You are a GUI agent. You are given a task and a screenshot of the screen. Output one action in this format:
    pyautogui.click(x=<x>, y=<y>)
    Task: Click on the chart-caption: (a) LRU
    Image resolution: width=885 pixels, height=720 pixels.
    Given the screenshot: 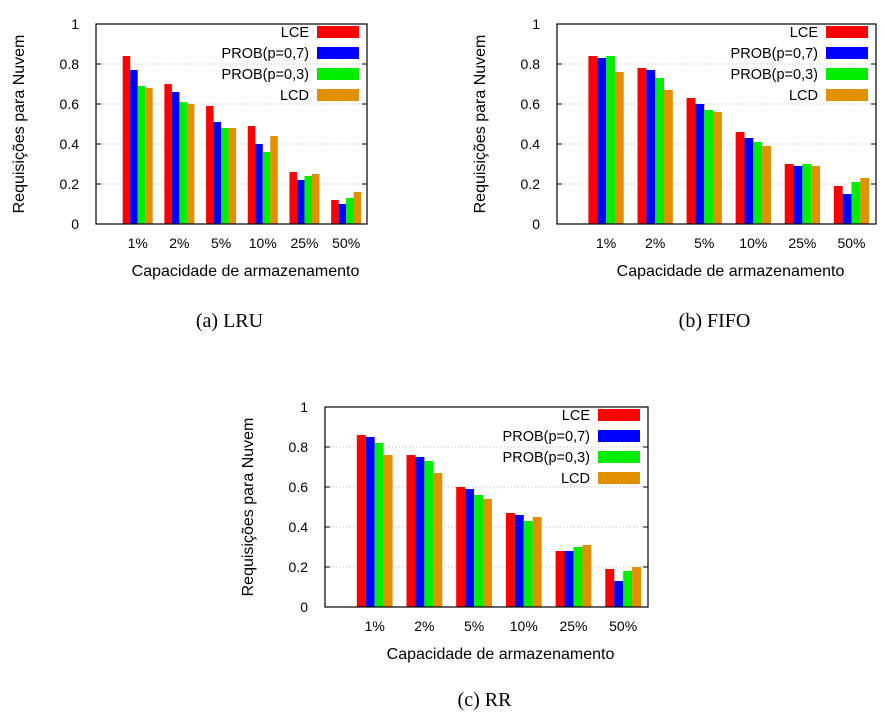 What is the action you would take?
    pyautogui.click(x=230, y=321)
    